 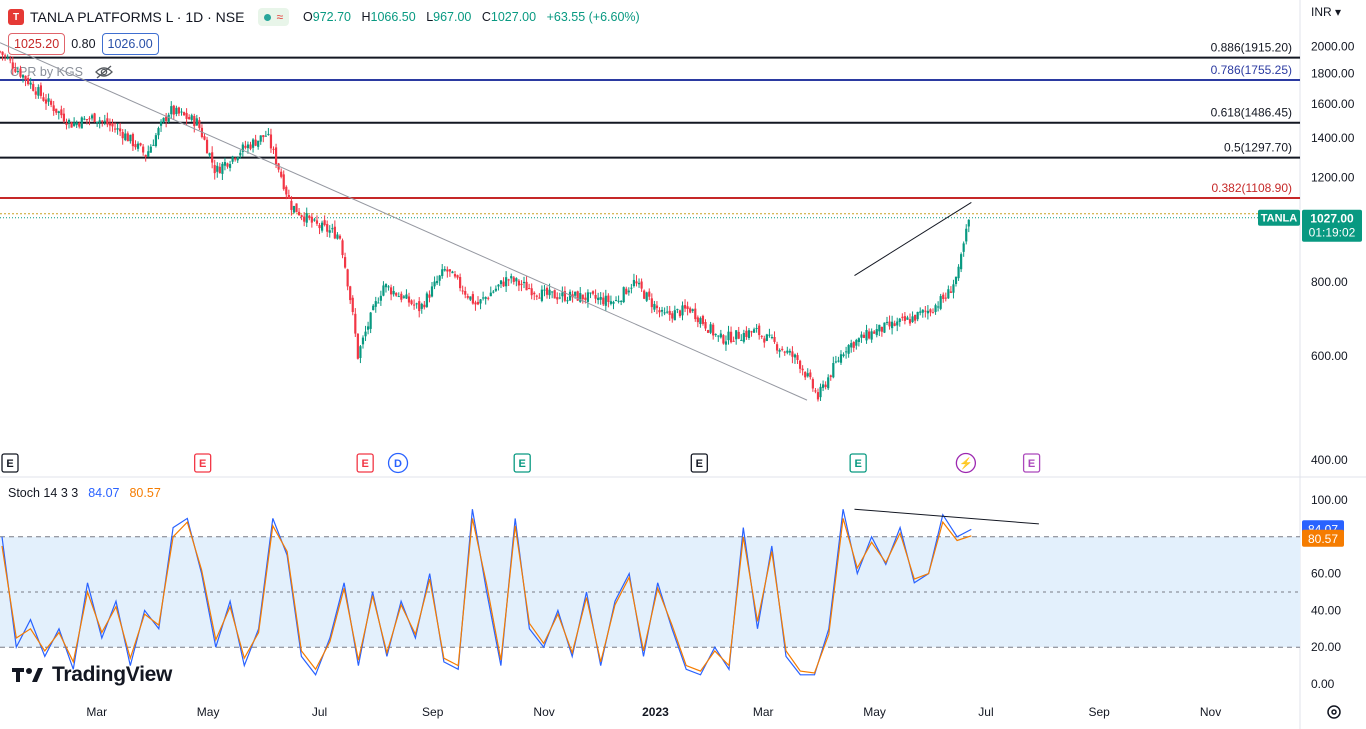 What do you see at coordinates (84, 493) in the screenshot?
I see `stoch-legend: Stoch 14 3 3 84.07 80.57` at bounding box center [84, 493].